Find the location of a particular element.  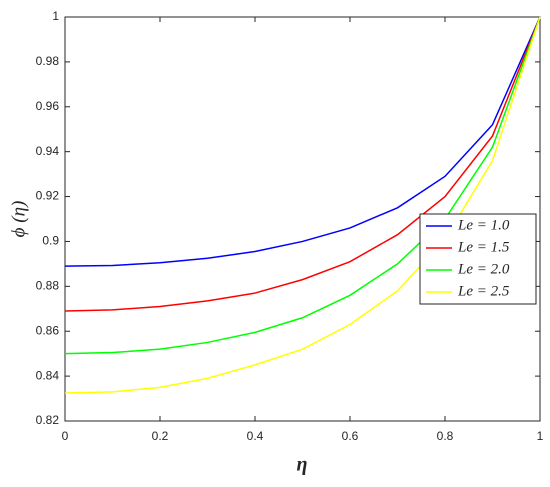

legend-label: Le = 2.5 is located at coordinates (483, 291).